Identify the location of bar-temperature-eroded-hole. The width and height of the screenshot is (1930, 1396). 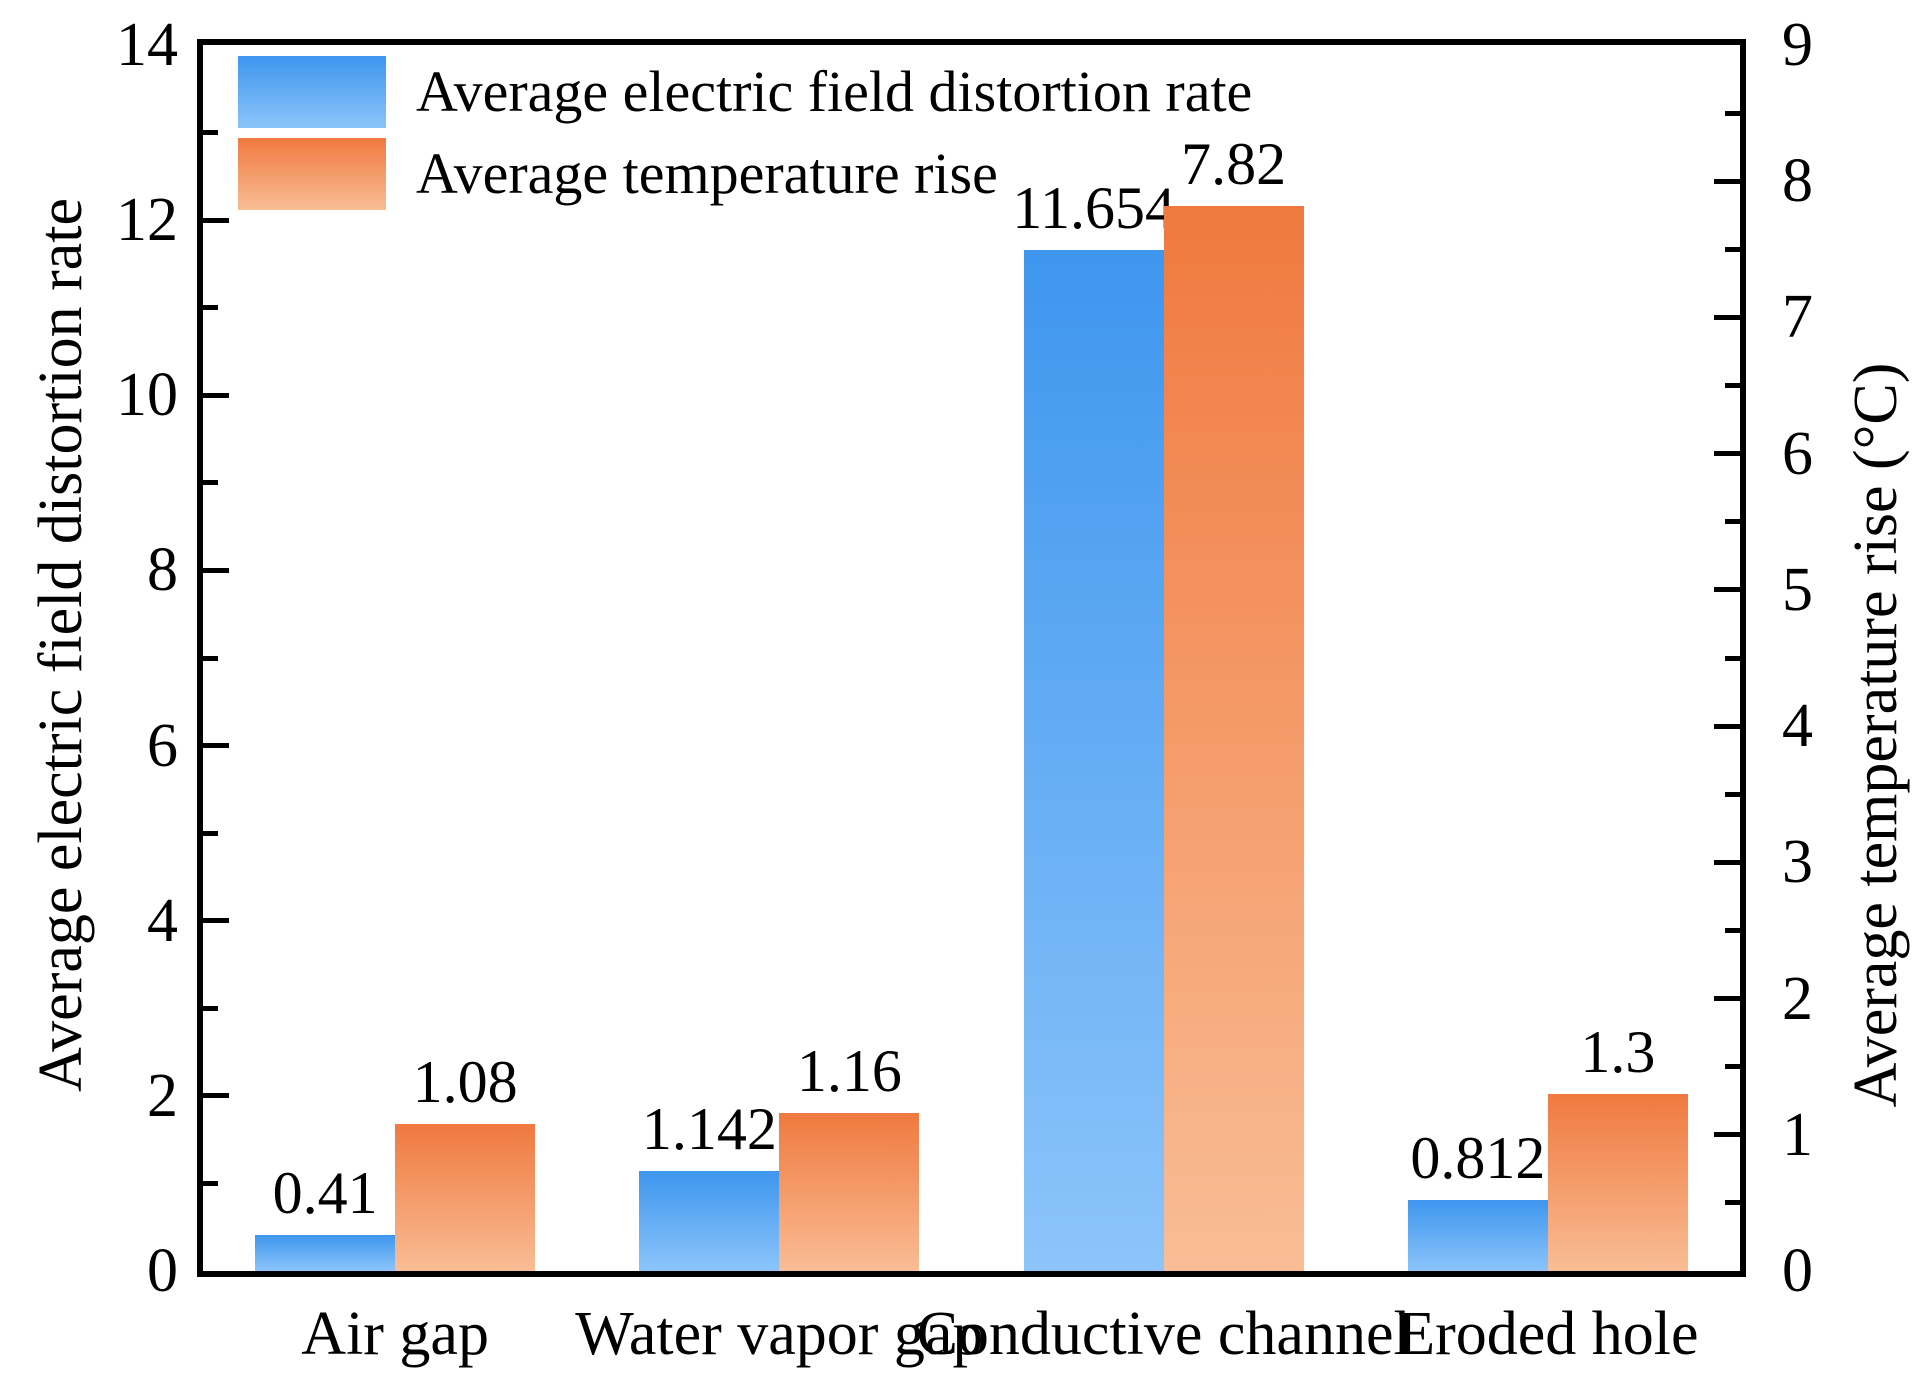
(1617, 1182).